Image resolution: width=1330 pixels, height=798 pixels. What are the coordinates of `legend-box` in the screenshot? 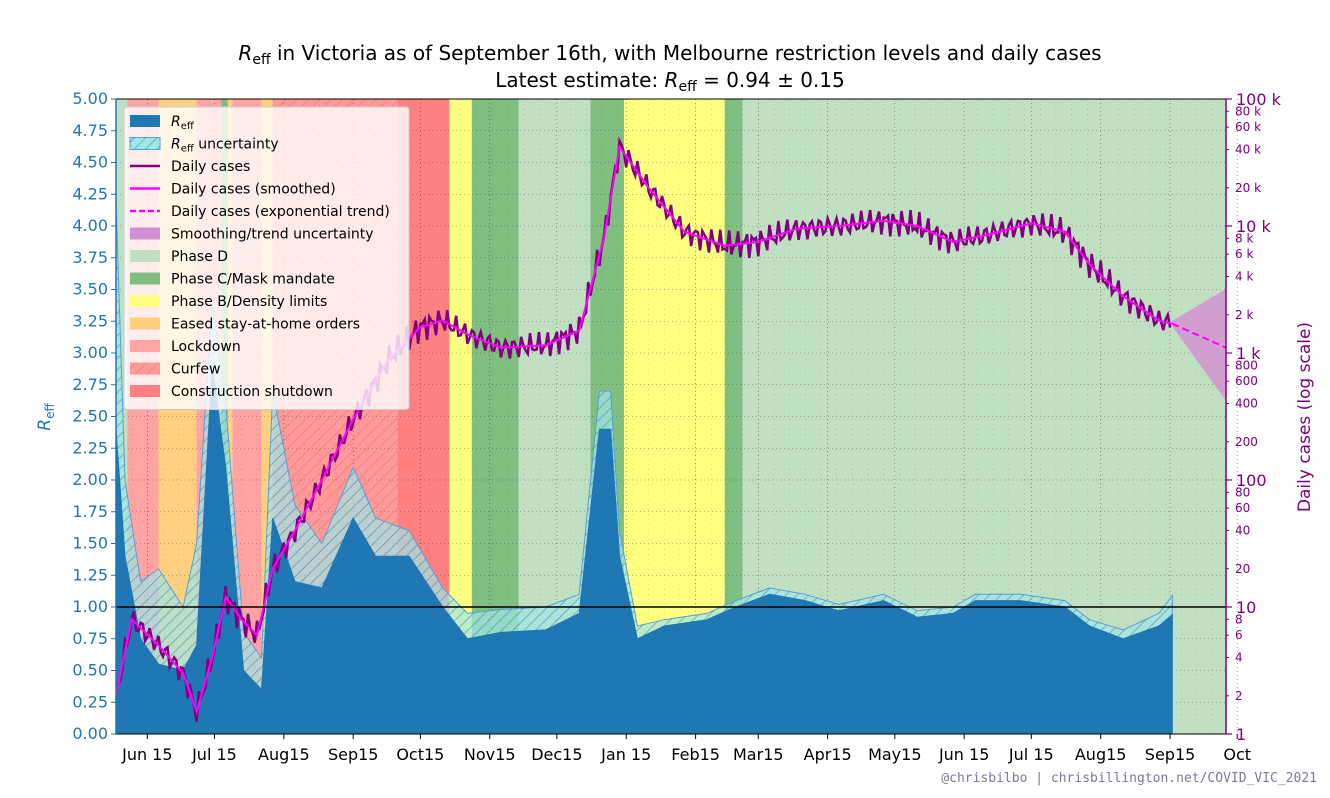 It's located at (266, 258).